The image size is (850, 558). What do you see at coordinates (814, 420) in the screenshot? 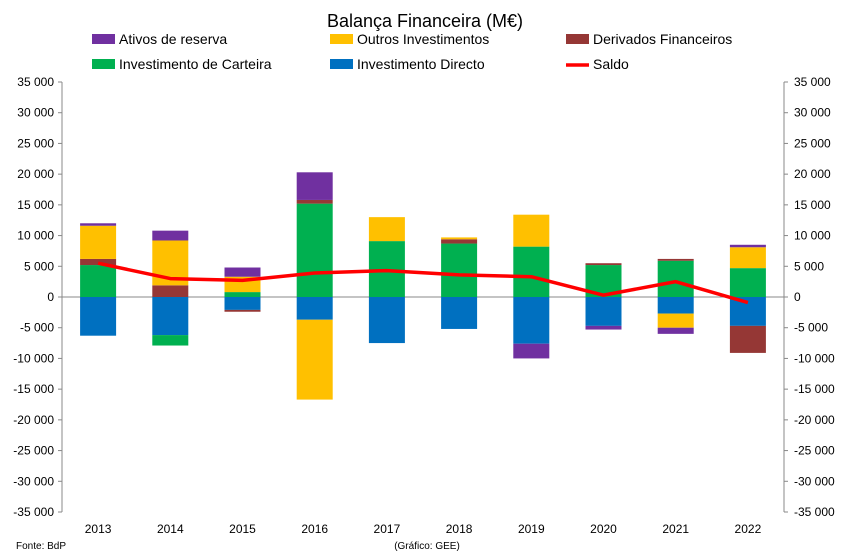
I see `y-tick-label-right: -20 000` at bounding box center [814, 420].